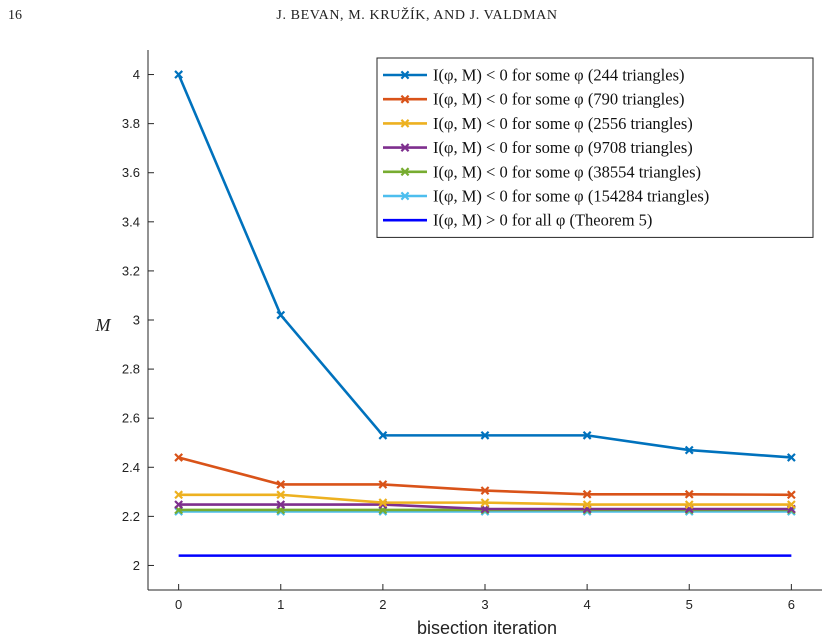 This screenshot has height=641, width=834. I want to click on legend-entry: I(φ, M) < 0 for some φ (2556 triangles), so click(538, 123).